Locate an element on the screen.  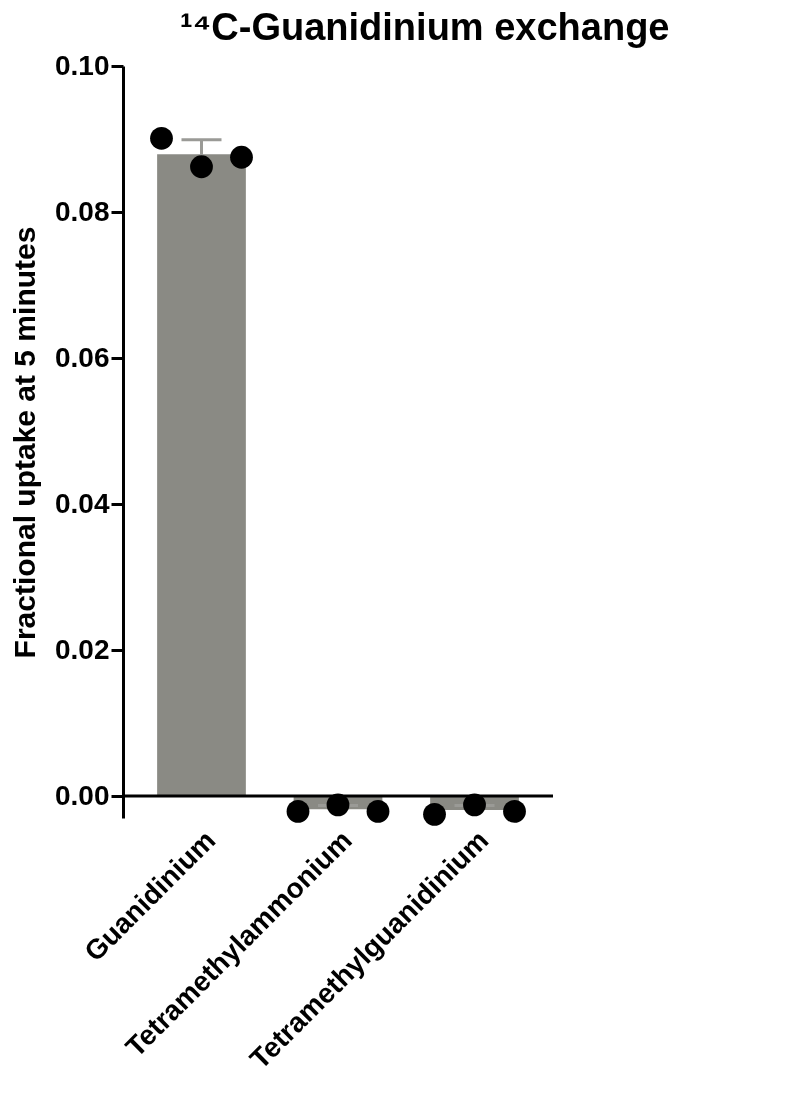
y-tick-label: 0.00 is located at coordinates (82, 795).